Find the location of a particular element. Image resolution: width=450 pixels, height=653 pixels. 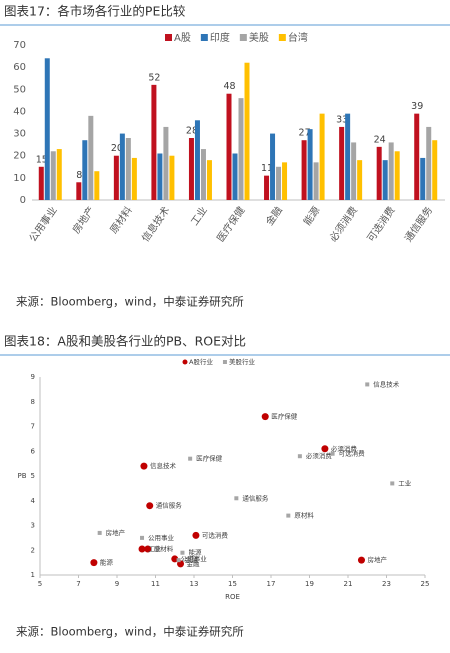

x-tick-label: 能源 is located at coordinates (311, 216).